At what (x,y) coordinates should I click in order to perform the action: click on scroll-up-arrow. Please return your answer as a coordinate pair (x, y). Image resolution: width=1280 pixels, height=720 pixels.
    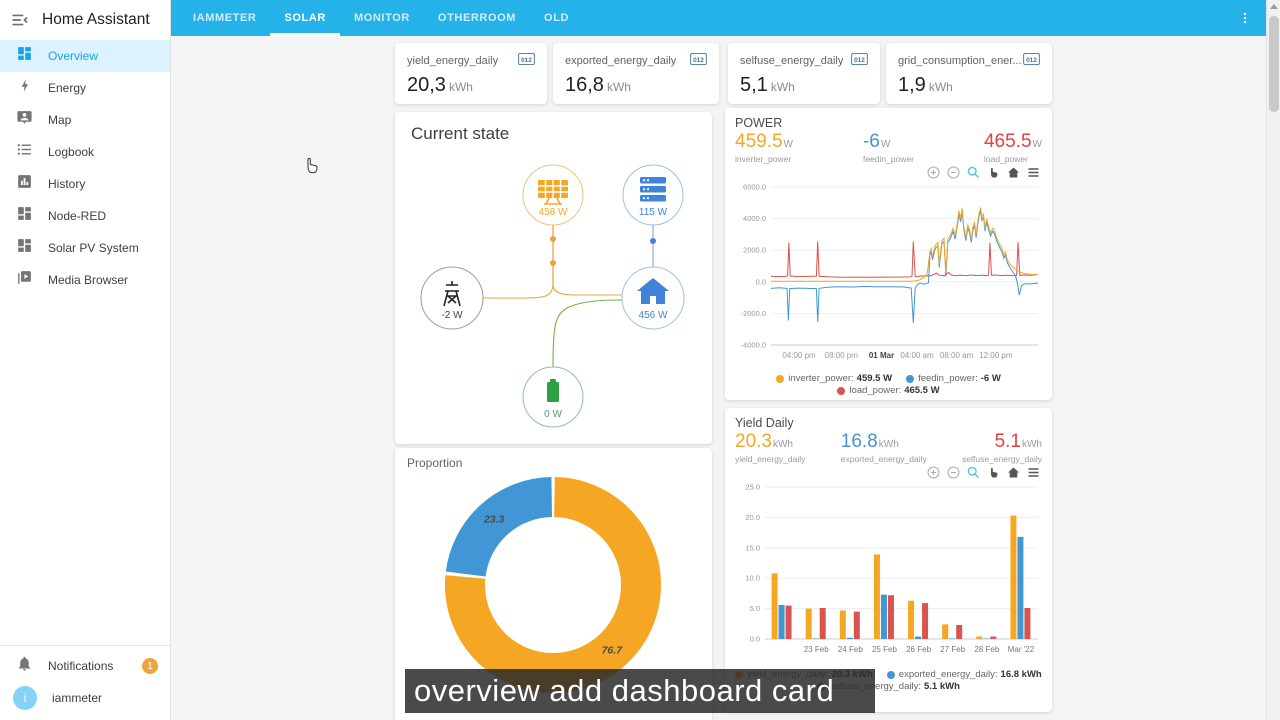
    Looking at the image, I should click on (1273, 6).